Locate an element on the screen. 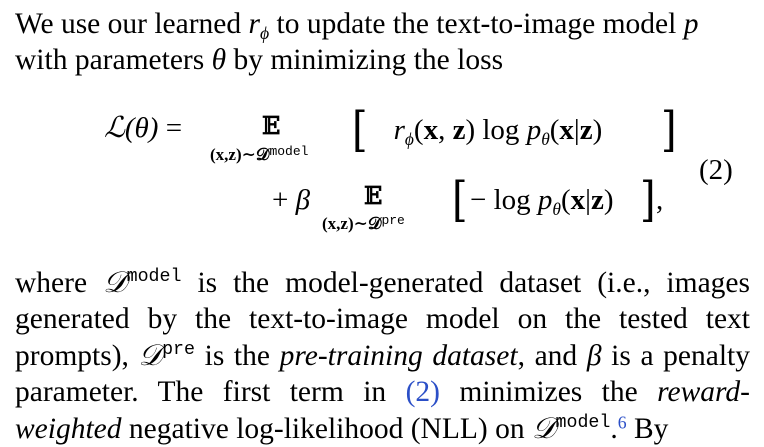 This screenshot has width=764, height=447. expectation-operator-2: 𝔼 is located at coordinates (373, 195).